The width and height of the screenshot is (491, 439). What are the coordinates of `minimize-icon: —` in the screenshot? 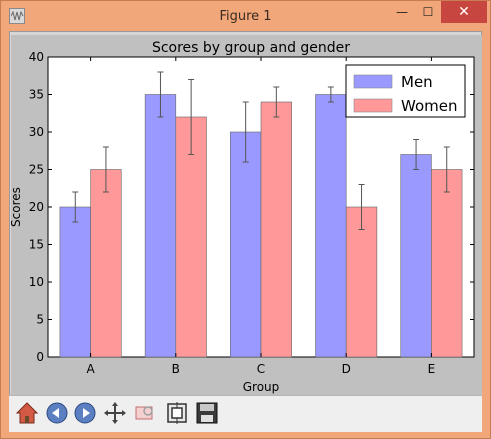 It's located at (402, 12).